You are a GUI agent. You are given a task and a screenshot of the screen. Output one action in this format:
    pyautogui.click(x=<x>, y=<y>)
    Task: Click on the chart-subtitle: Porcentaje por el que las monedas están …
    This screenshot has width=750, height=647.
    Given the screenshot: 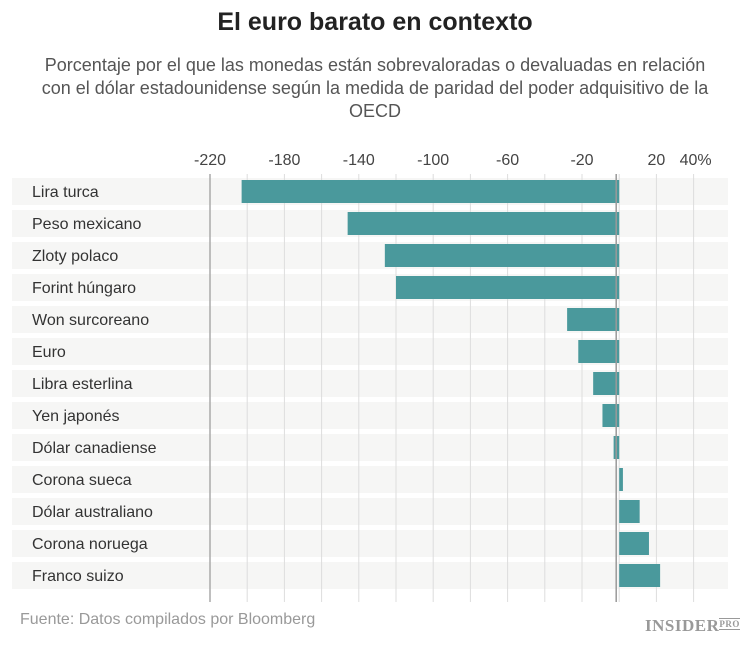 What is the action you would take?
    pyautogui.click(x=375, y=88)
    